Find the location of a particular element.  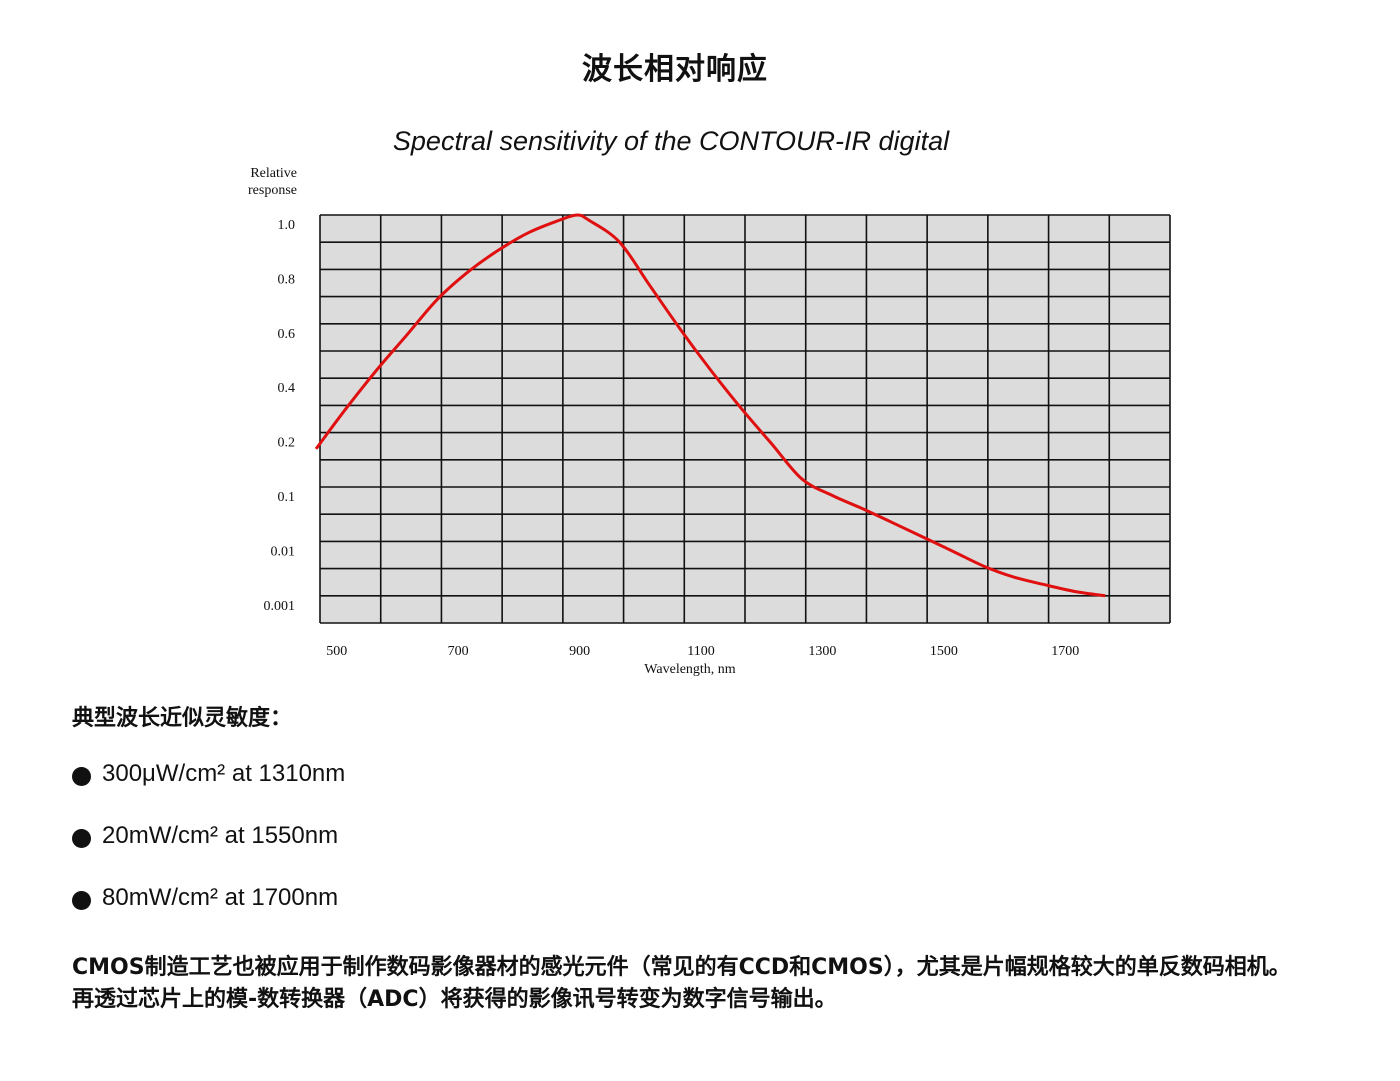

y-tick-label: 0.01 is located at coordinates (283, 551).